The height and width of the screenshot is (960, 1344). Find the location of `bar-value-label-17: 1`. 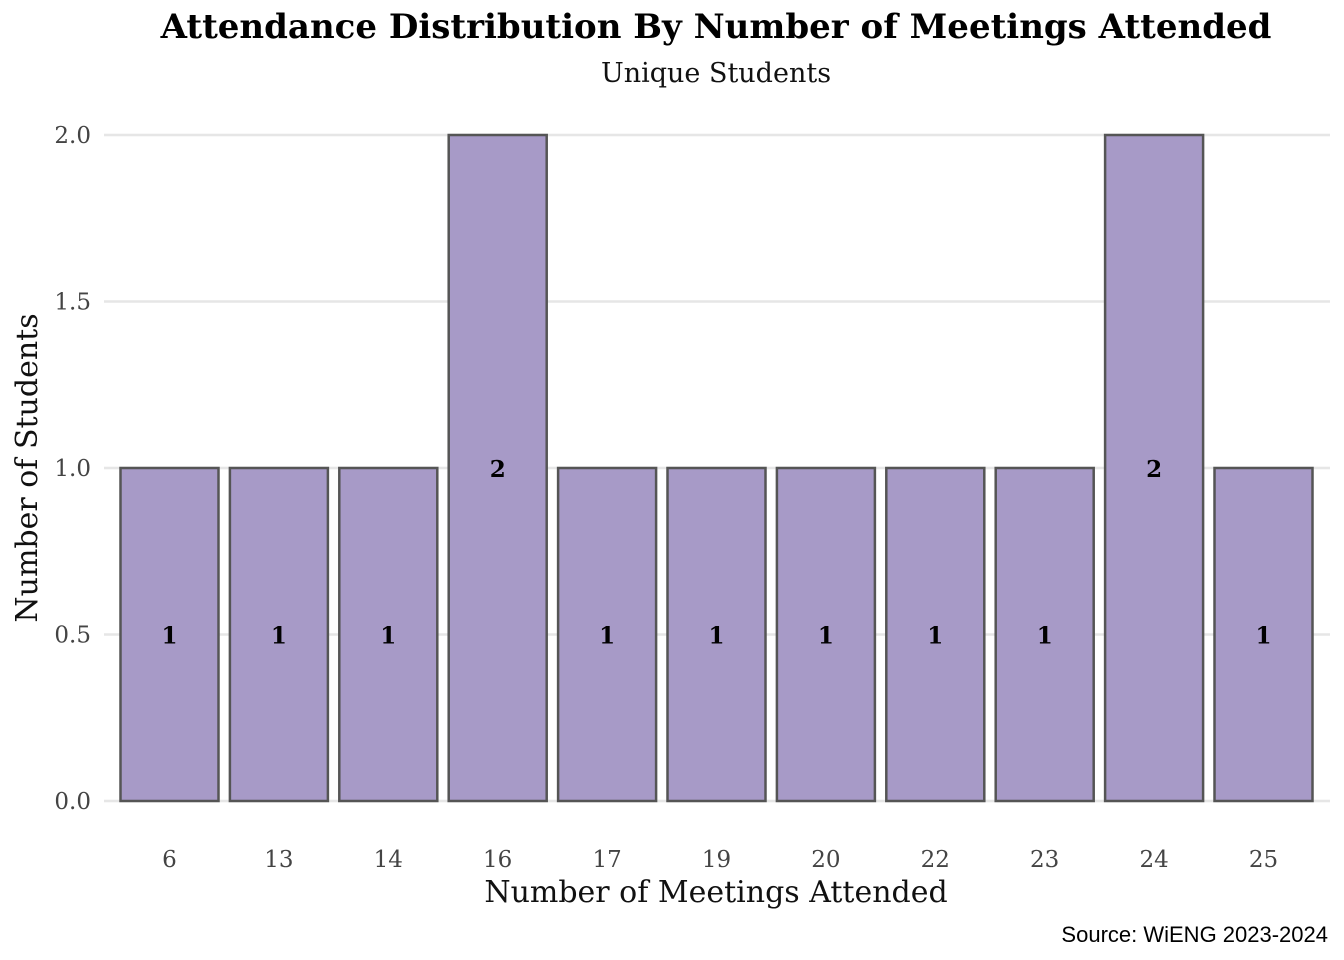

bar-value-label-17: 1 is located at coordinates (607, 636).